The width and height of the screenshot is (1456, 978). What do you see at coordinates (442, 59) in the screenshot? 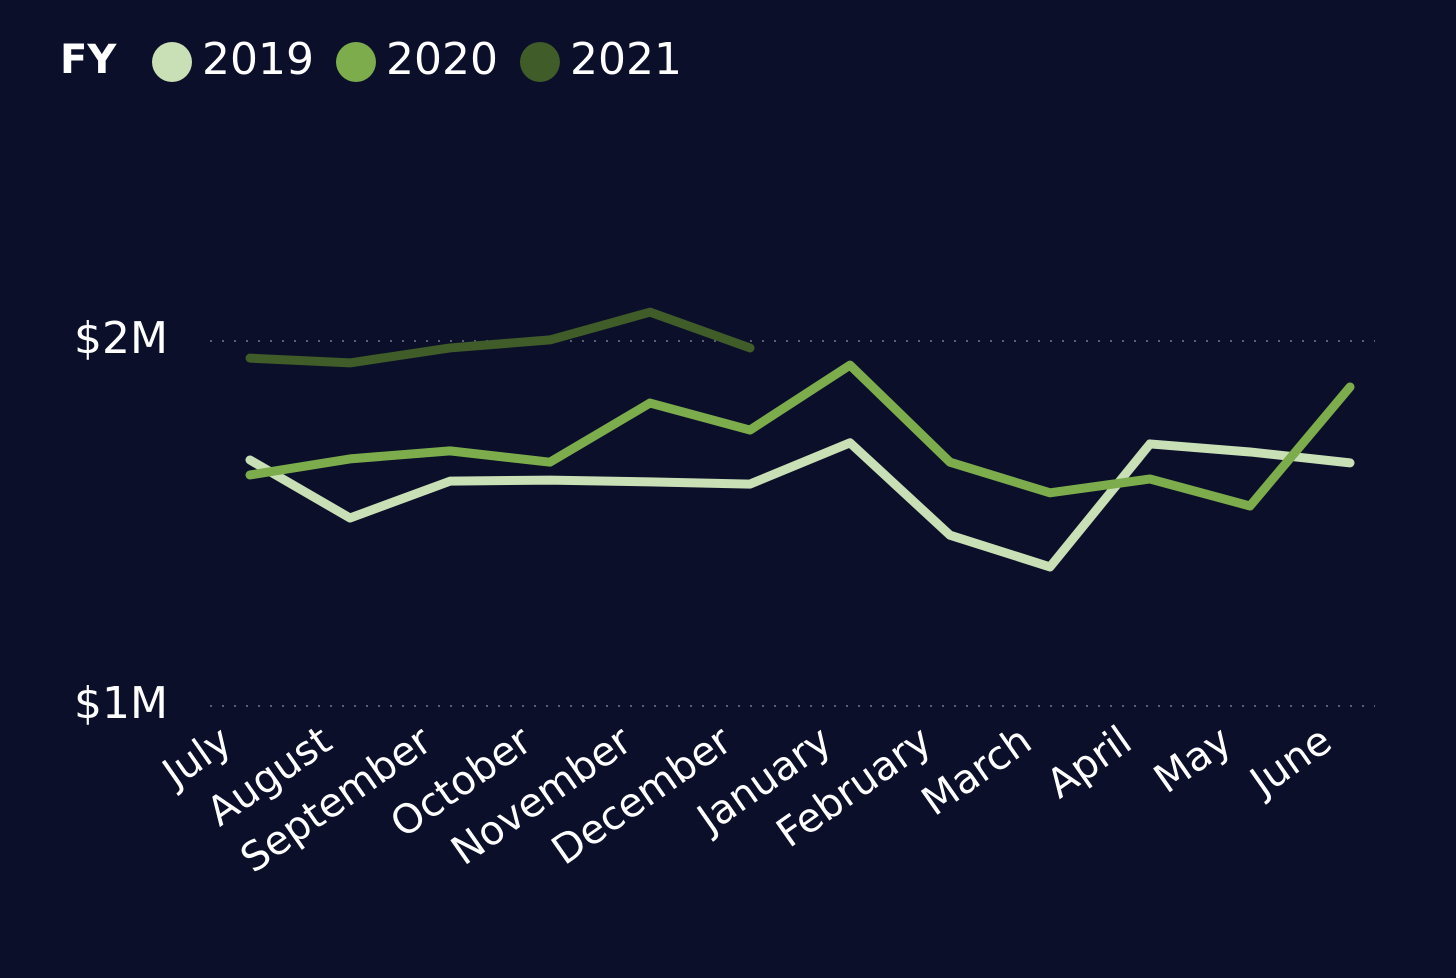
I see `legend-label: 2020` at bounding box center [442, 59].